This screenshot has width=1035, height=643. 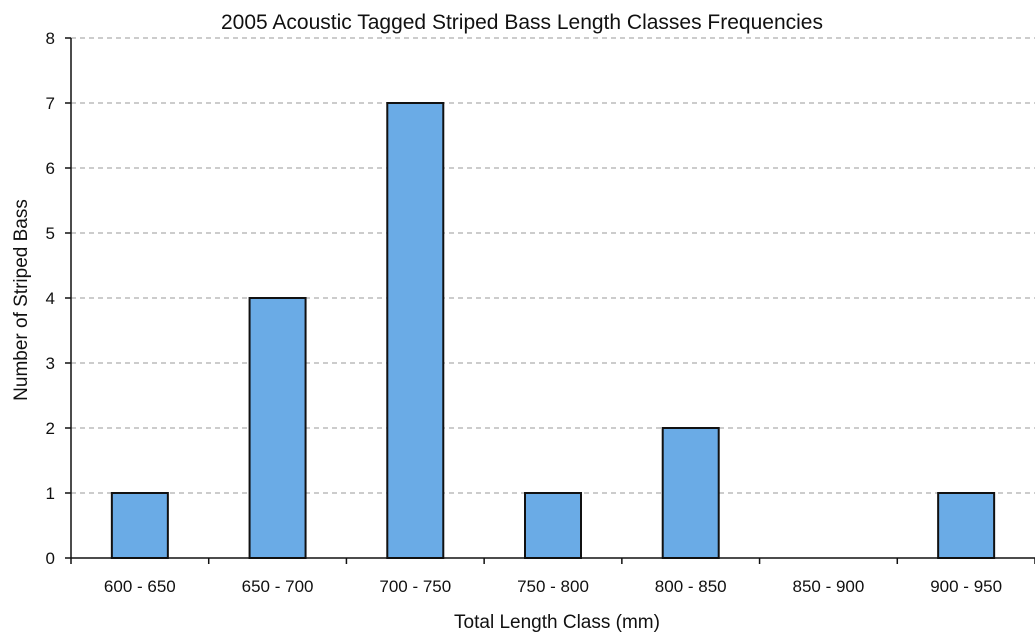 What do you see at coordinates (415, 586) in the screenshot?
I see `x-tick-label: 700 - 750` at bounding box center [415, 586].